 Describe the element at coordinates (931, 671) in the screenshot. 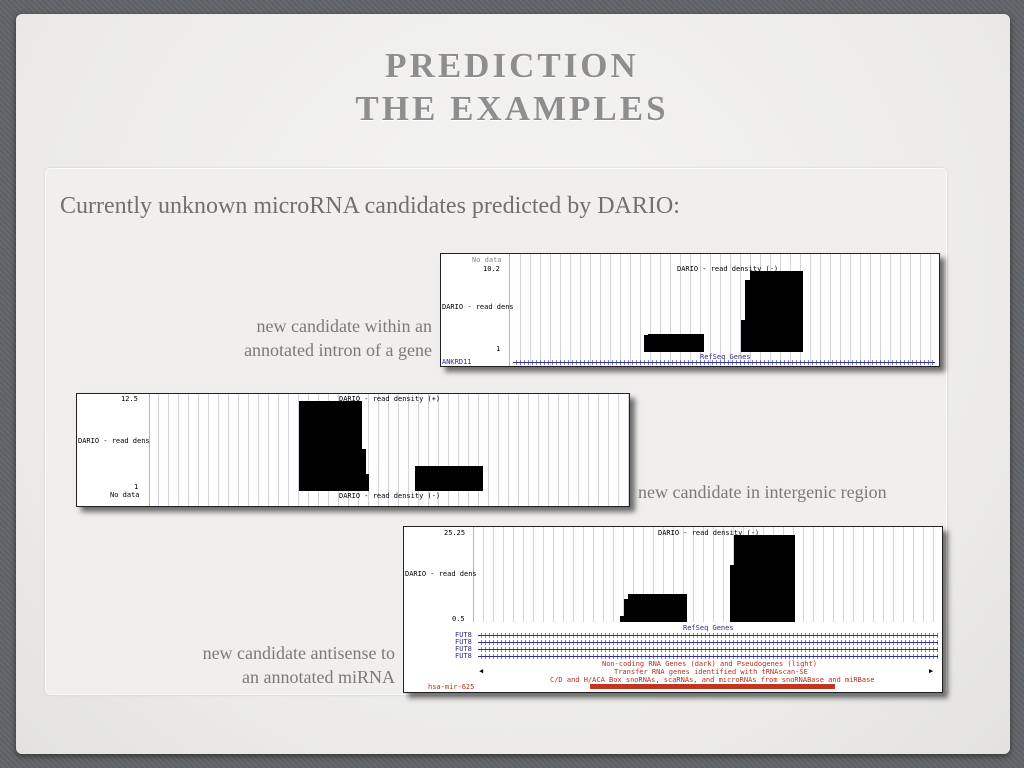

I see `right-arrow-icon: ▶` at that location.